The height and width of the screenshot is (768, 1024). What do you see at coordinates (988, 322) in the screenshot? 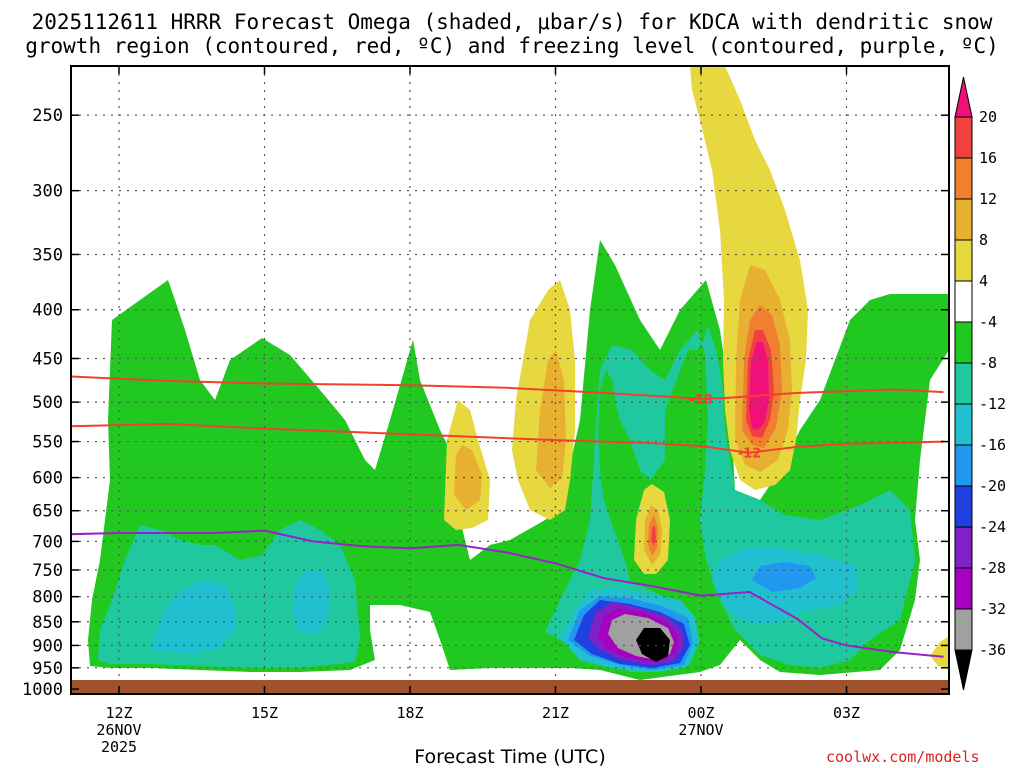
I see `colorbar-label: -4` at bounding box center [988, 322].